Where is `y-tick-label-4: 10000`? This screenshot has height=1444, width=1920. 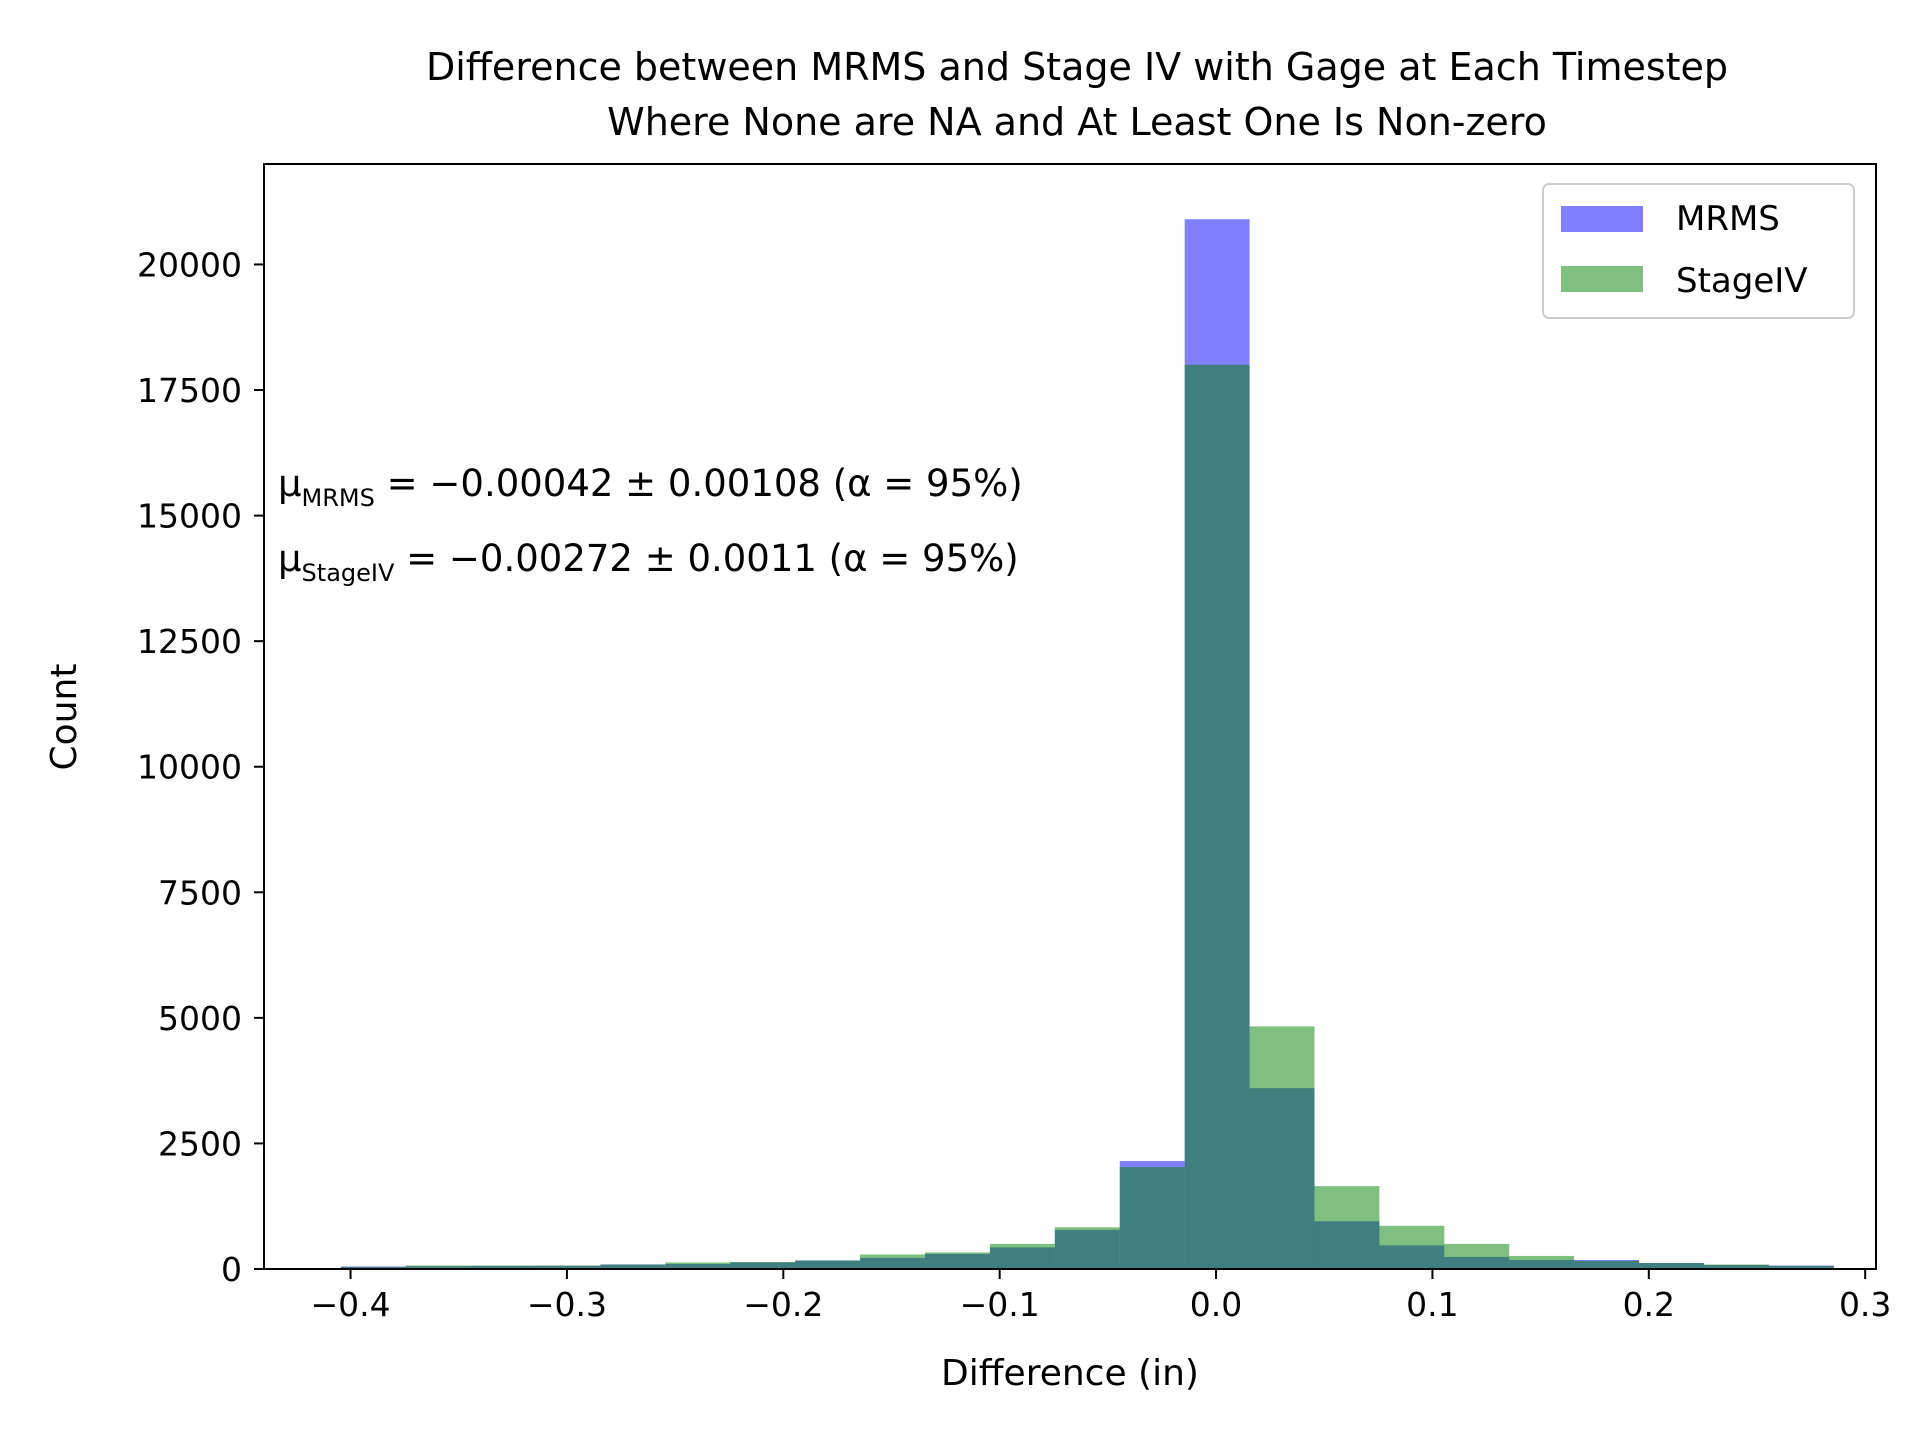 y-tick-label-4: 10000 is located at coordinates (189, 767).